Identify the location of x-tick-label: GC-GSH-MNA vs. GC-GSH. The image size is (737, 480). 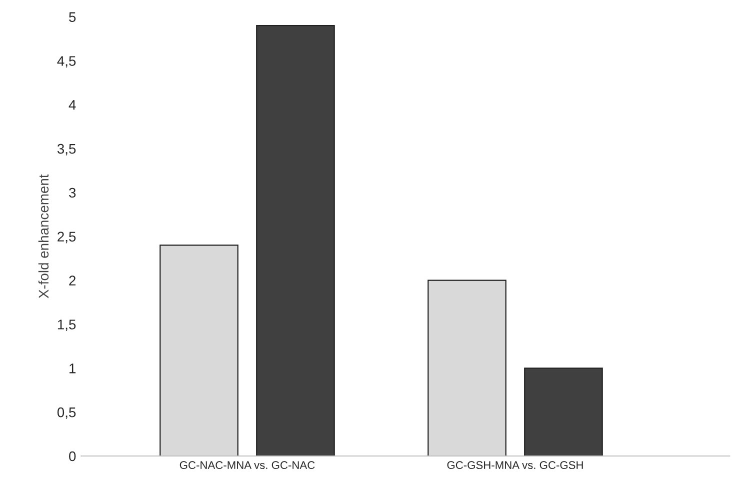
(515, 465).